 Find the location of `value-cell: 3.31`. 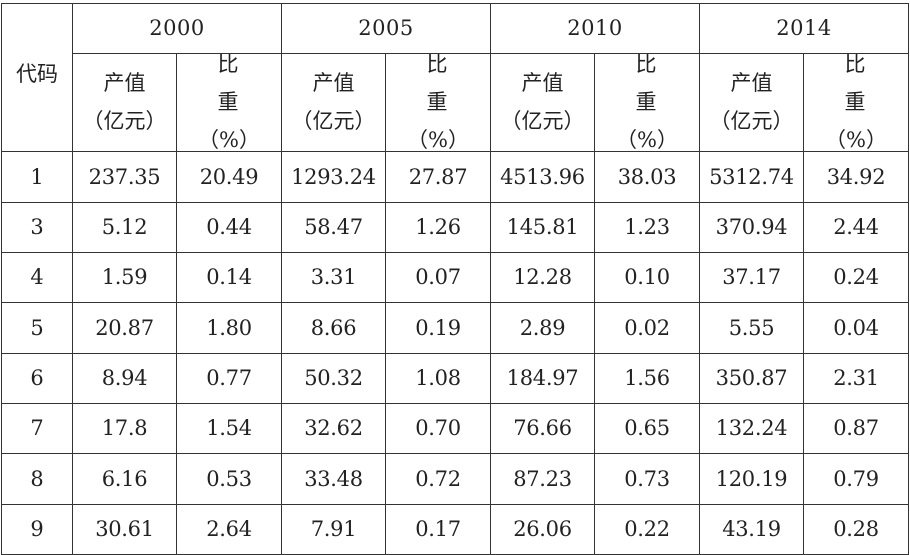

value-cell: 3.31 is located at coordinates (333, 277).